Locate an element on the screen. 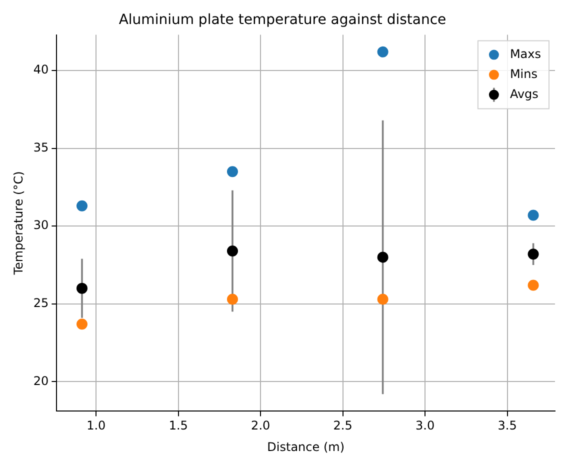  x-tick-label: 1.0 is located at coordinates (96, 425).